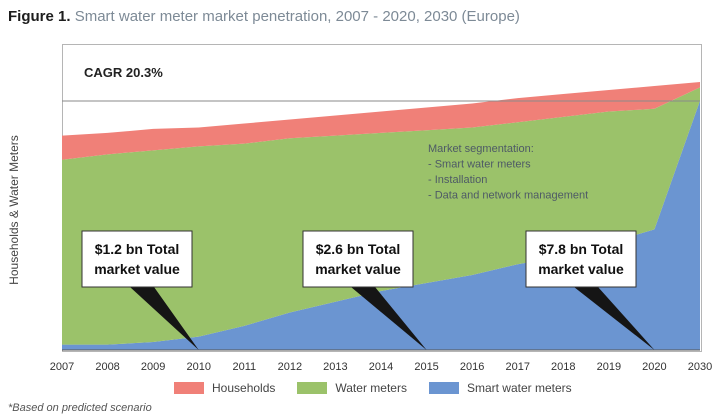 The width and height of the screenshot is (720, 420). I want to click on x-tick-label: 2016, so click(472, 367).